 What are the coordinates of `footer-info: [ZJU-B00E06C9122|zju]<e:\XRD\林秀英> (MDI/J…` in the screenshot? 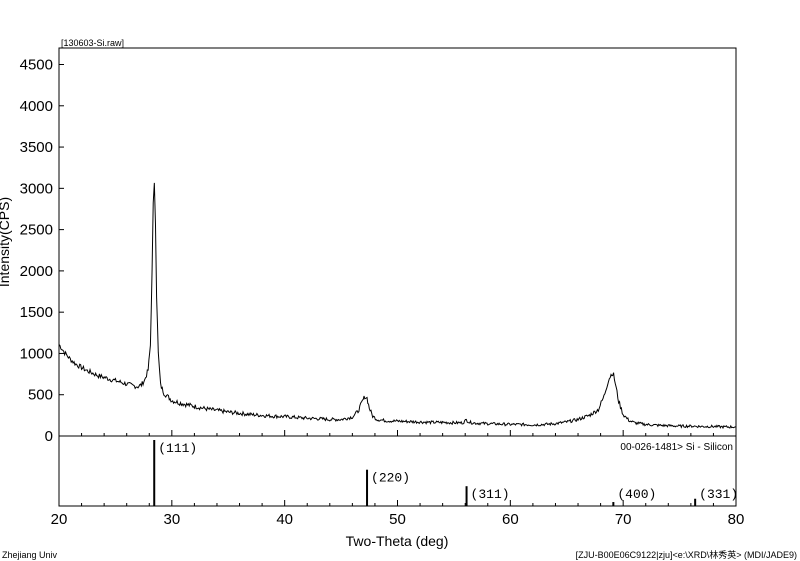 It's located at (686, 554).